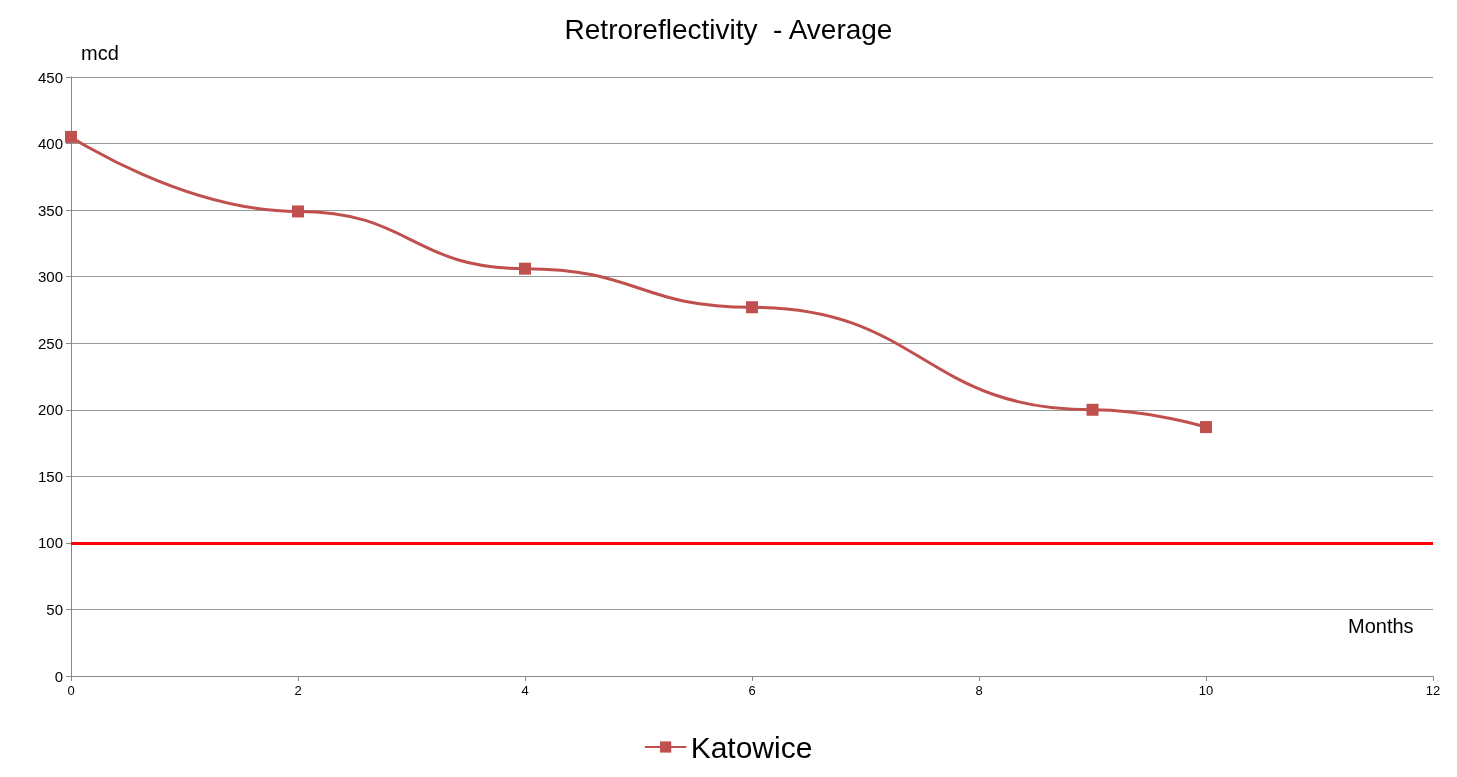 The image size is (1457, 777). I want to click on y-tick-label: 200, so click(50, 410).